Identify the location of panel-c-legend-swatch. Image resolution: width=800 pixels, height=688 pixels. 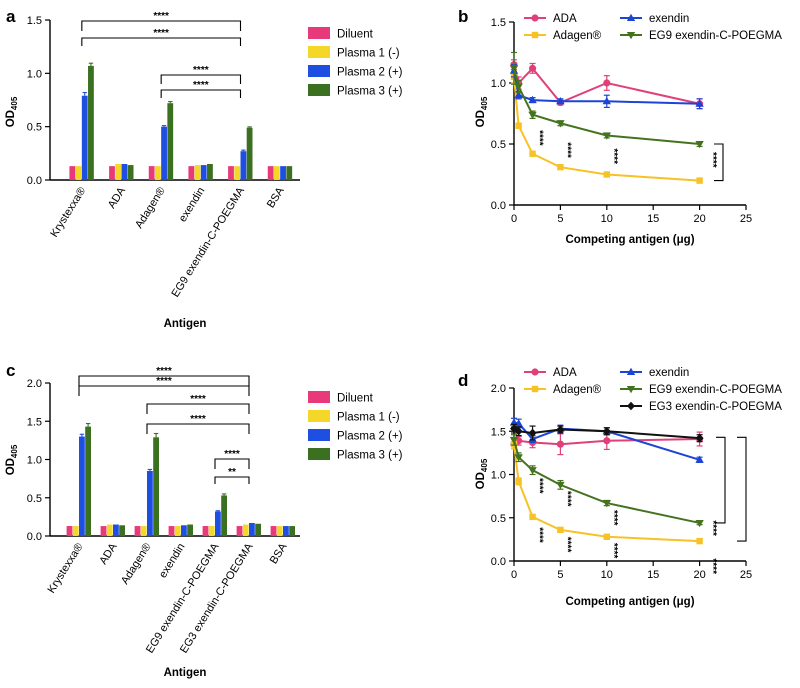
(319, 397).